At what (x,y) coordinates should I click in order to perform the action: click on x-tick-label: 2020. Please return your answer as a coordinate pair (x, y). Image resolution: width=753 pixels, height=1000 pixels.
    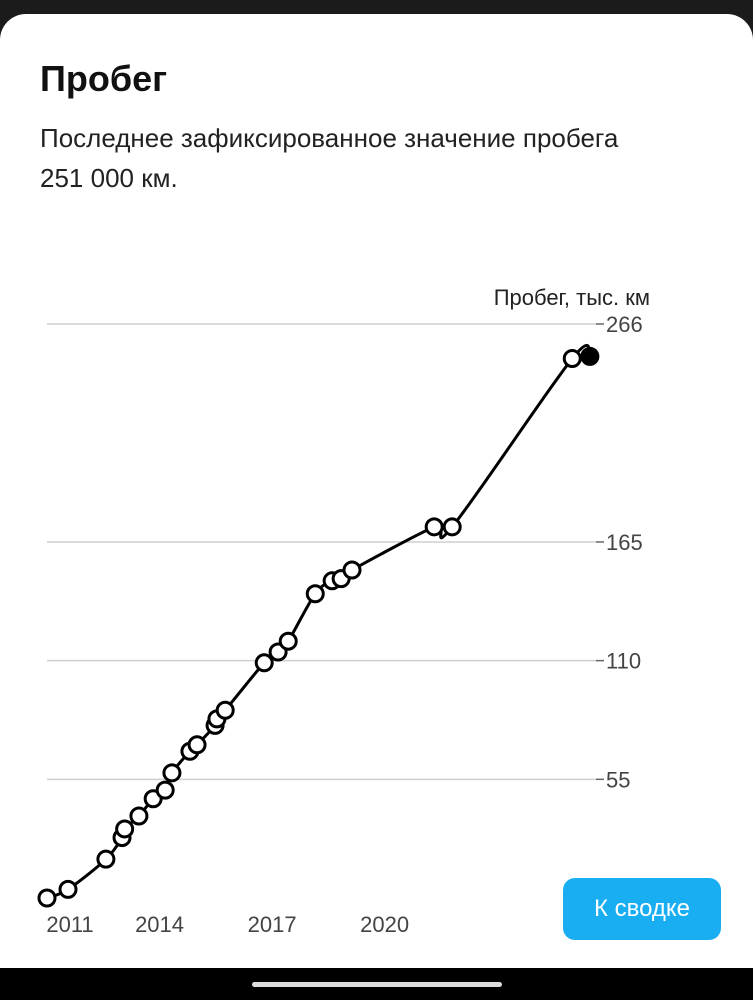
    Looking at the image, I should click on (384, 924).